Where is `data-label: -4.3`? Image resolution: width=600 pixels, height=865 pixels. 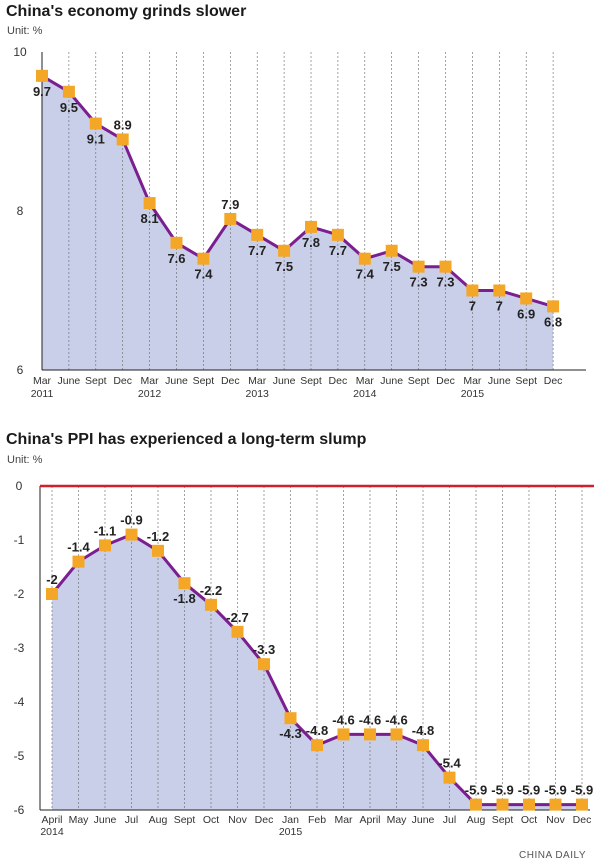 data-label: -4.3 is located at coordinates (290, 733).